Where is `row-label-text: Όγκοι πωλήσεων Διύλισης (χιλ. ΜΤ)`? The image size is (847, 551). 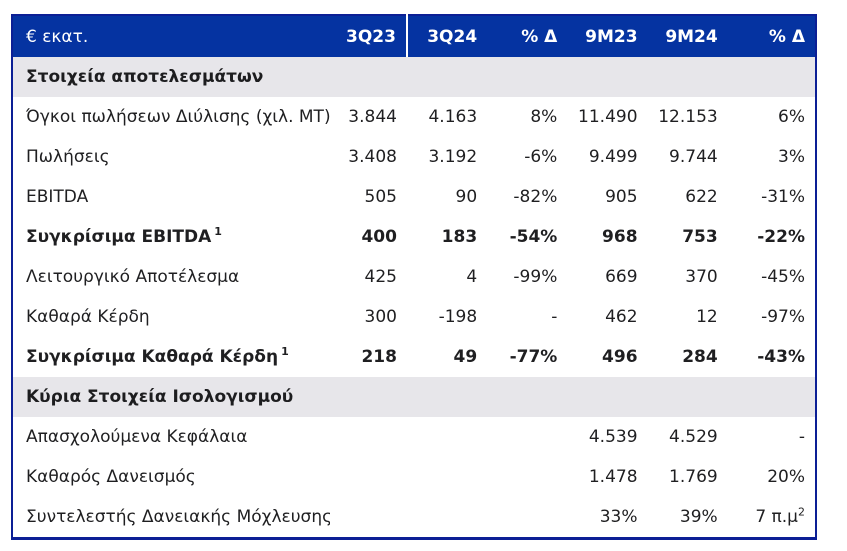
row-label-text: Όγκοι πωλήσεων Διύλισης (χιλ. ΜΤ) is located at coordinates (178, 117).